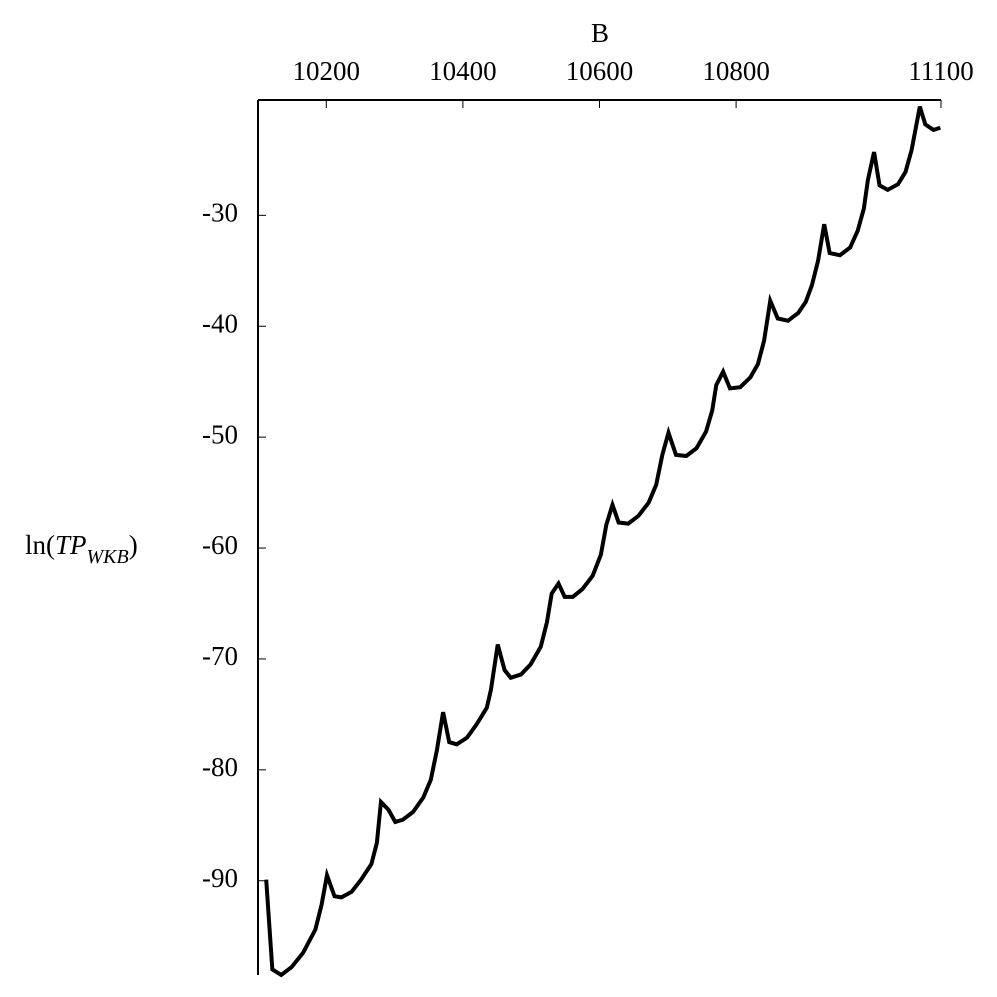  What do you see at coordinates (600, 71) in the screenshot?
I see `x-tick-label: 10600` at bounding box center [600, 71].